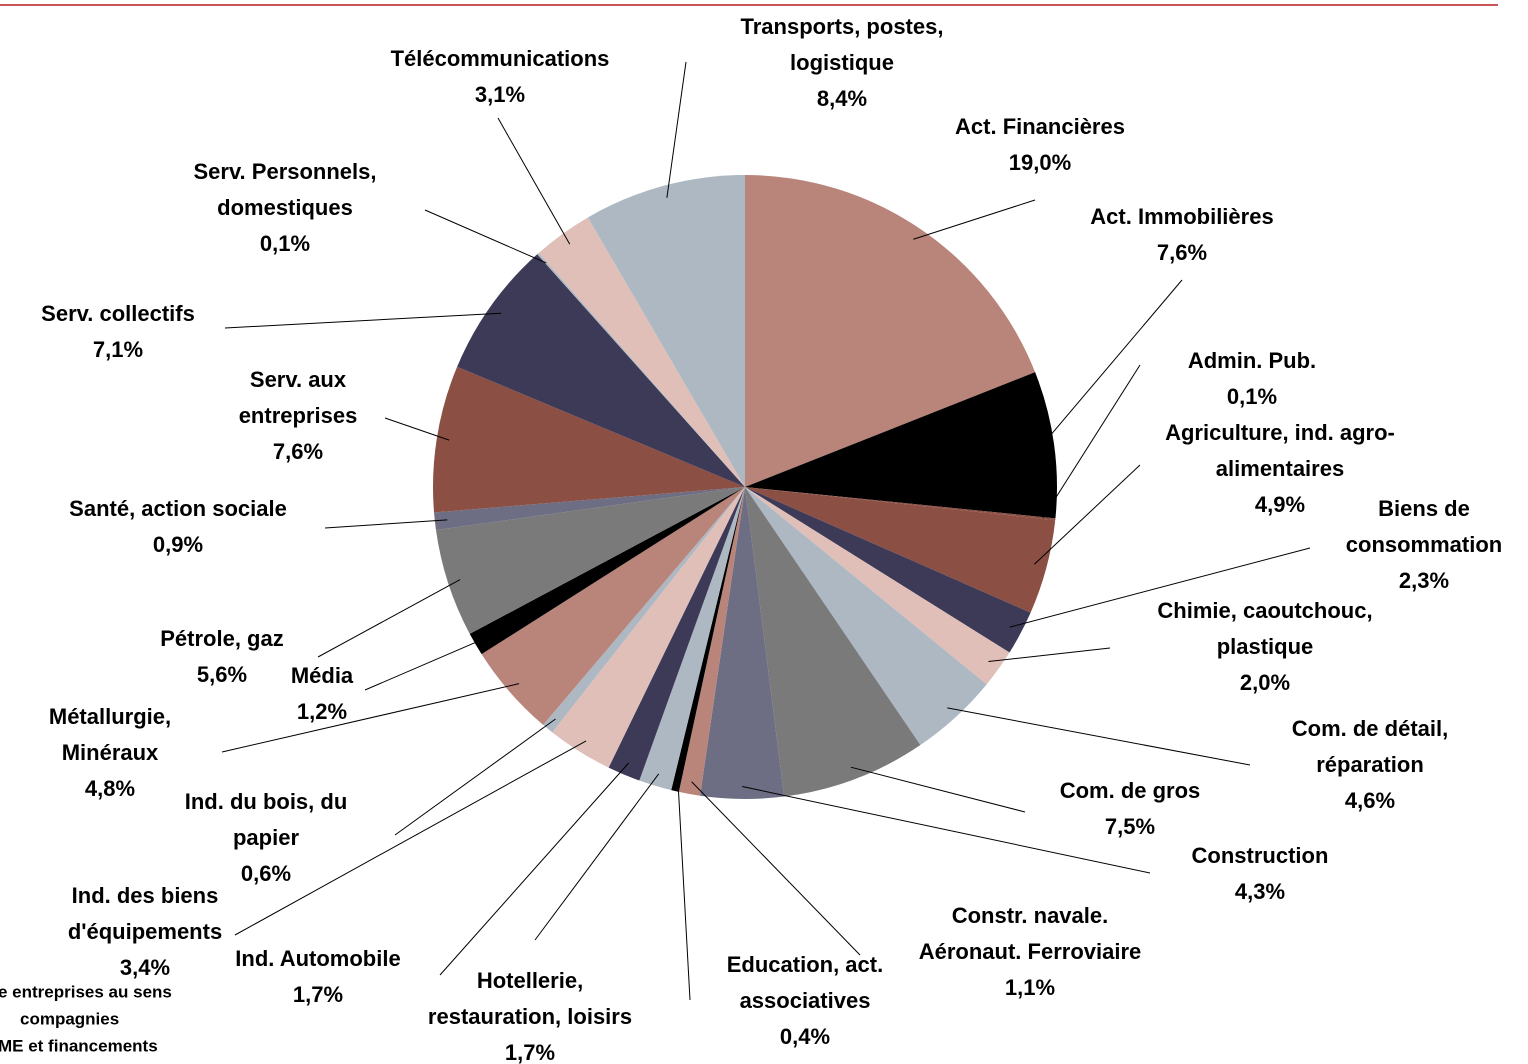 This screenshot has width=1528, height=1064. What do you see at coordinates (1260, 891) in the screenshot?
I see `slice-value: 4,3%` at bounding box center [1260, 891].